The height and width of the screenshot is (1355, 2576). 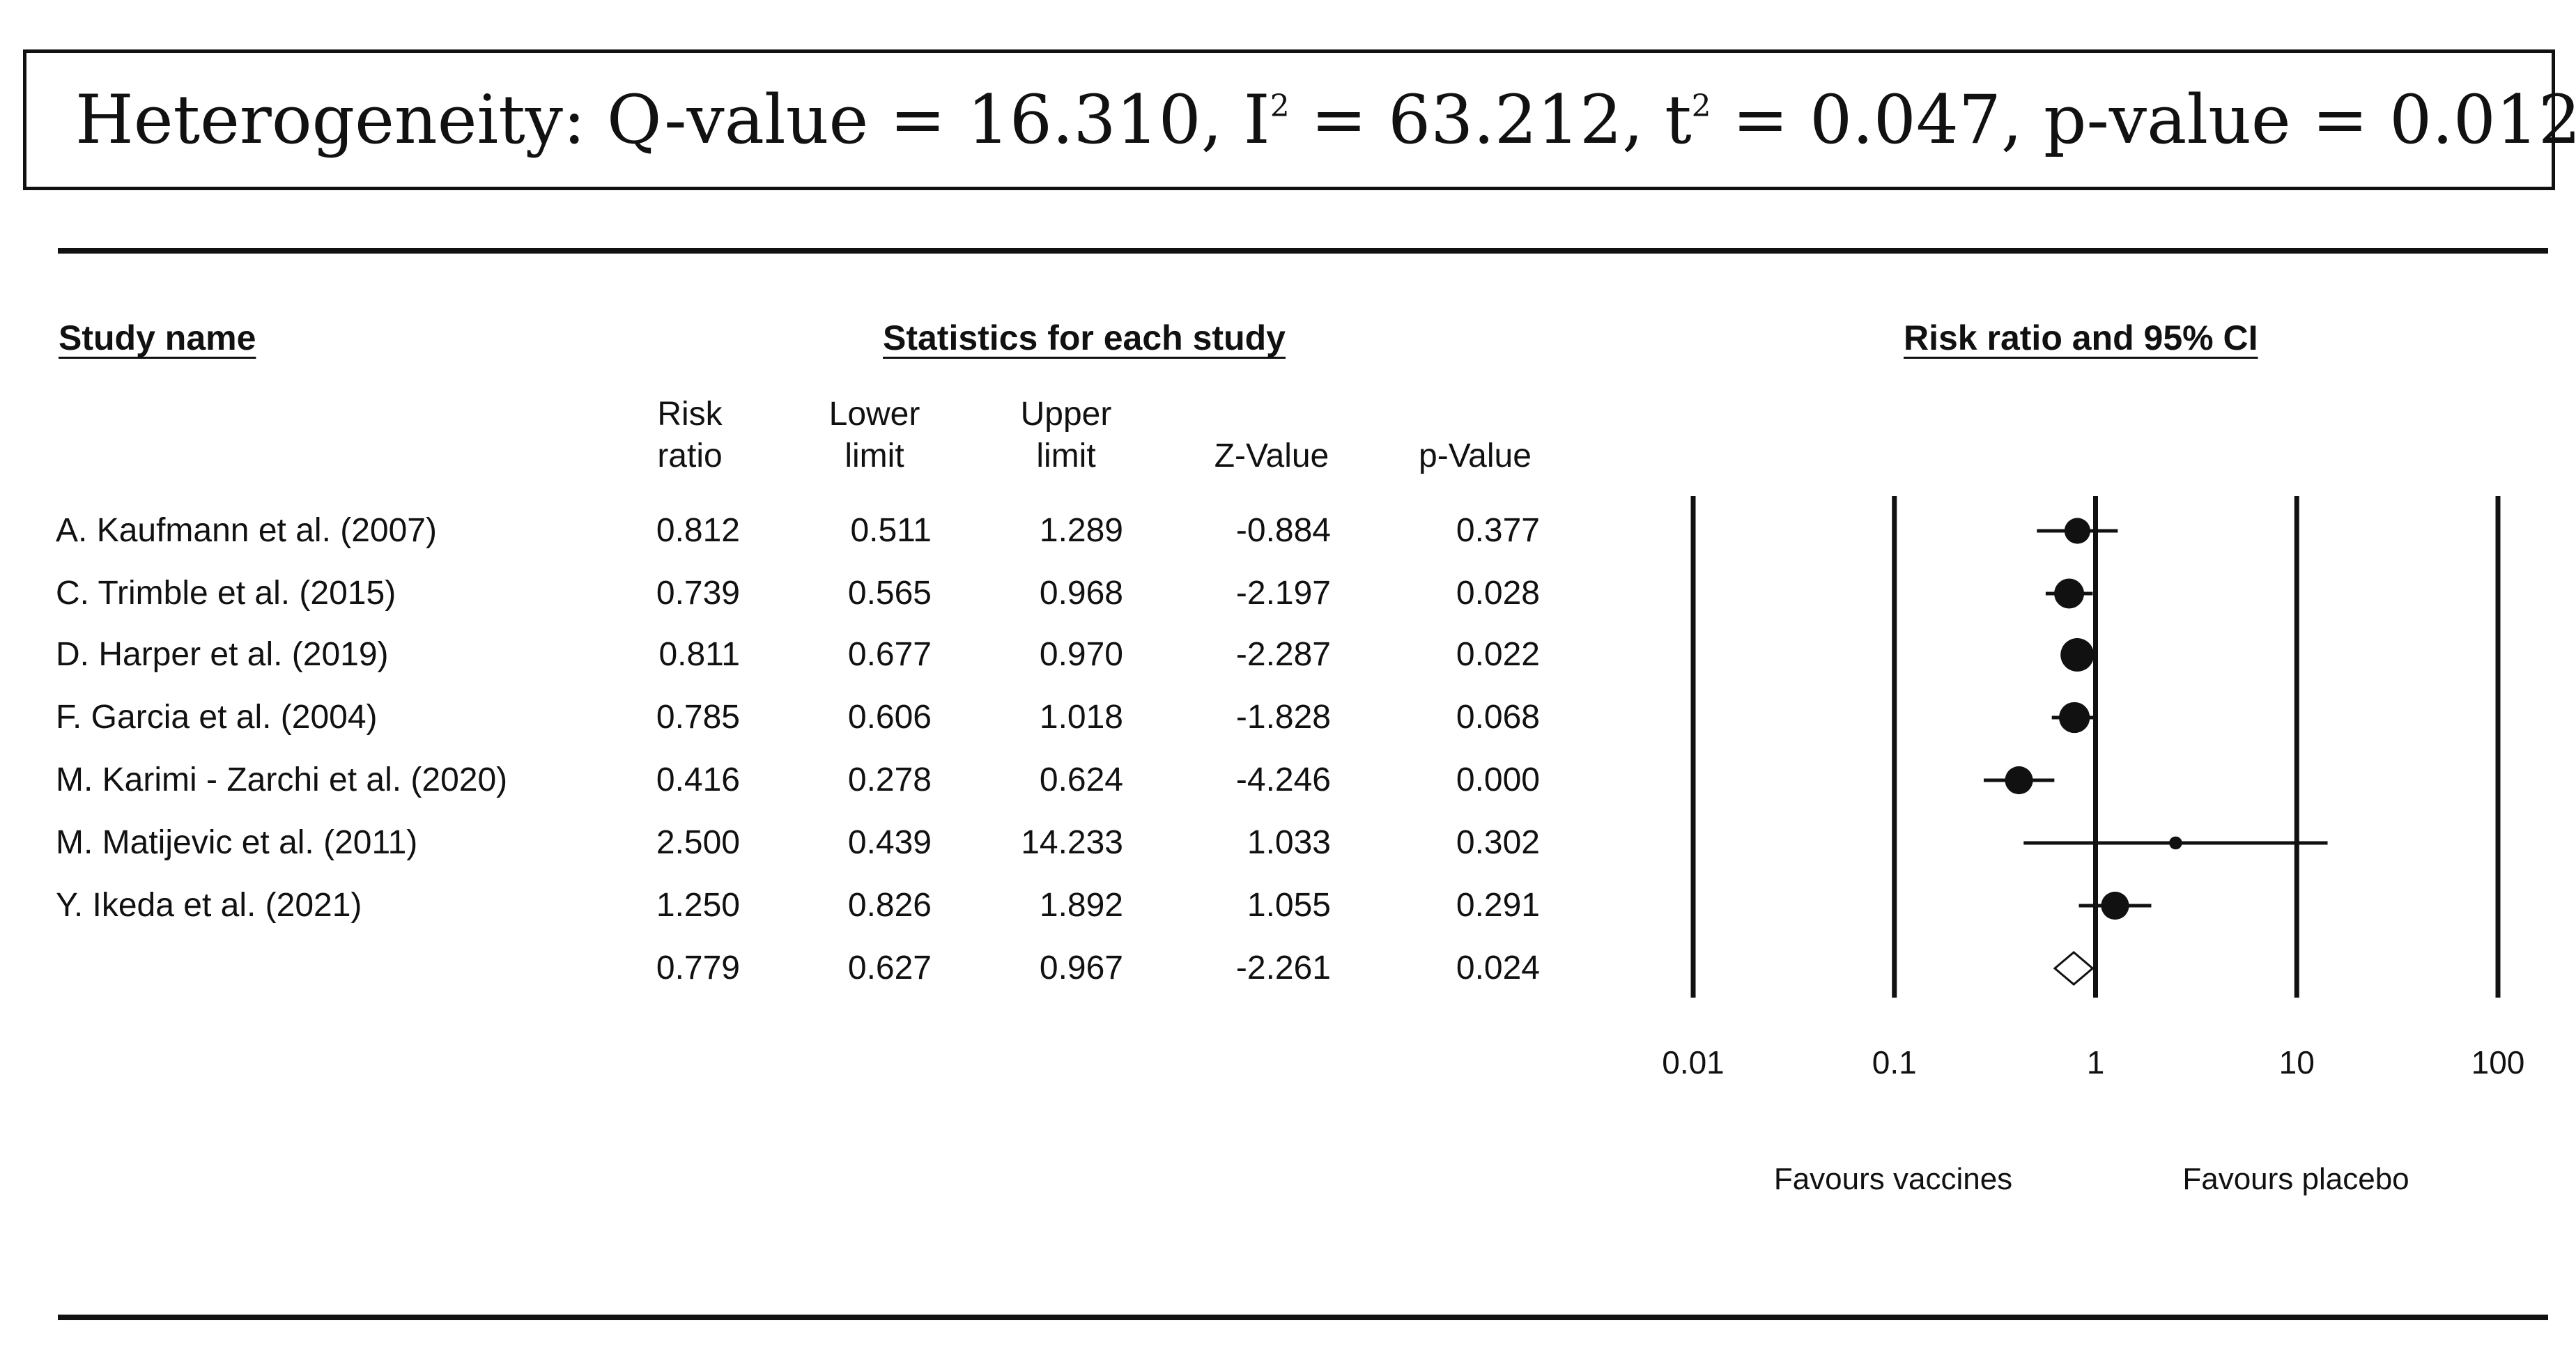 What do you see at coordinates (222, 654) in the screenshot?
I see `study-name: D. Harper et al. (2019)` at bounding box center [222, 654].